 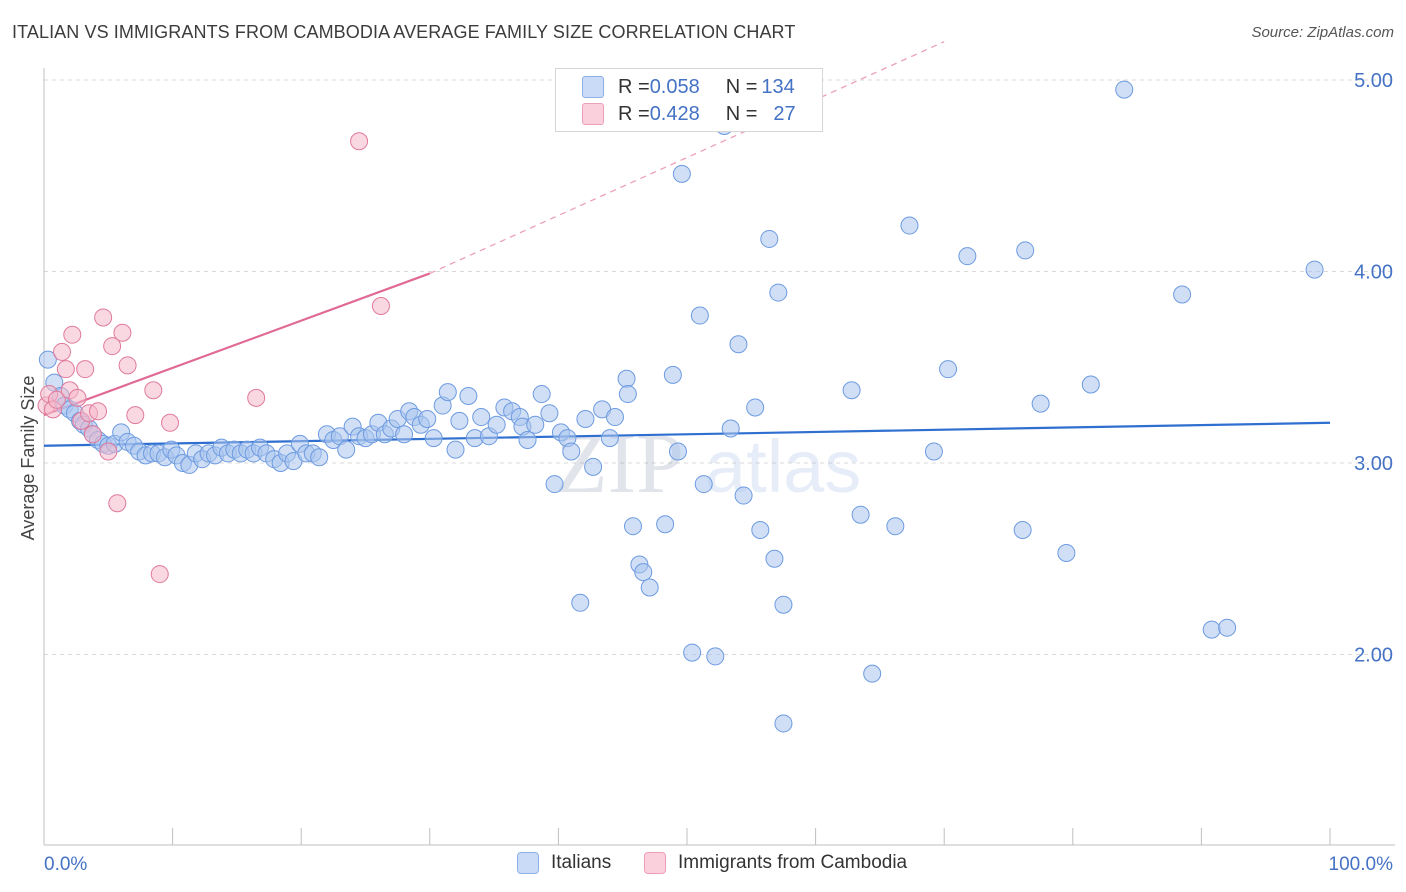 I want to click on source-note: Source: ZipAtlas.com, so click(x=1322, y=32).